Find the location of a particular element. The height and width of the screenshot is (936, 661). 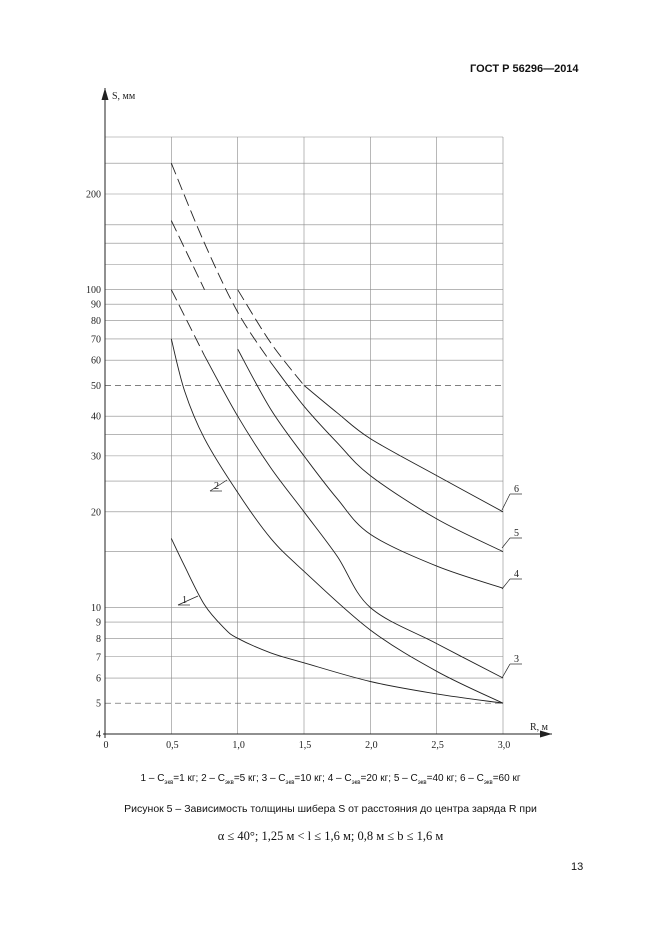

x-tick-label: 1,0 is located at coordinates (238, 745).